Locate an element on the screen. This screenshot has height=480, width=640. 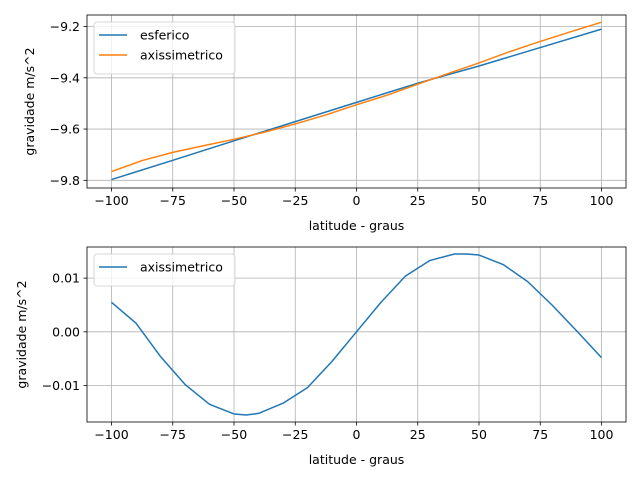
legend: esferico axissimetrico is located at coordinates (164, 48).